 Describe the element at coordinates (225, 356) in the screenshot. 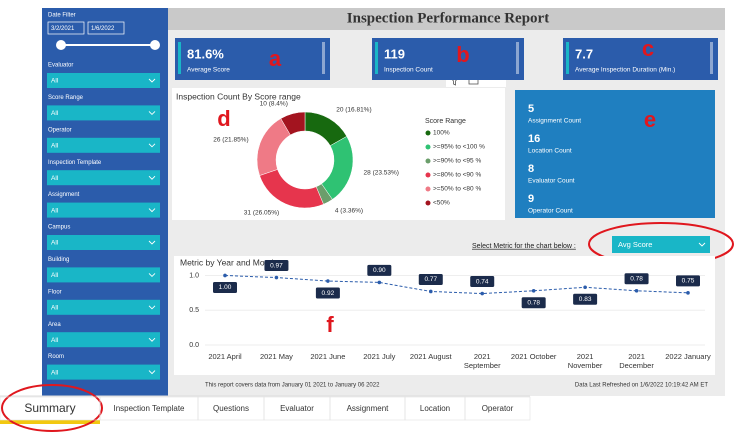

I see `x-tick-label: 2021 April` at that location.